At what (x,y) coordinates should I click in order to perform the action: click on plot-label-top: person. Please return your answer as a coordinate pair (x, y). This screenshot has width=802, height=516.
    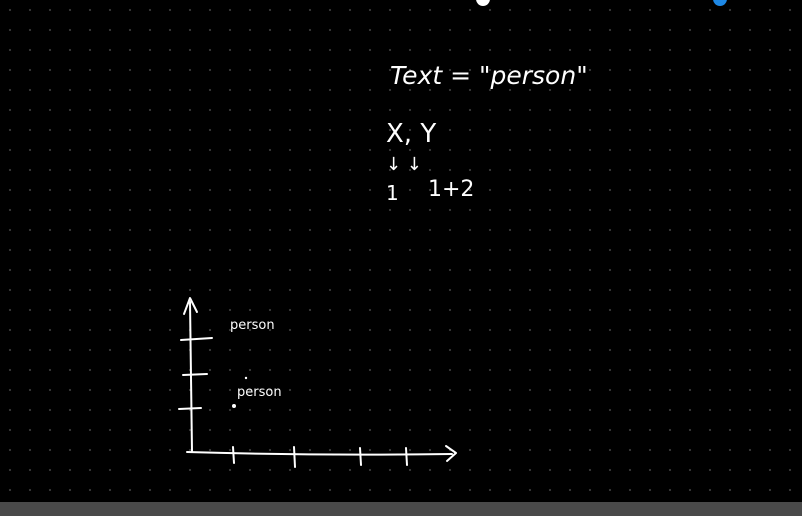
    Looking at the image, I should click on (252, 325).